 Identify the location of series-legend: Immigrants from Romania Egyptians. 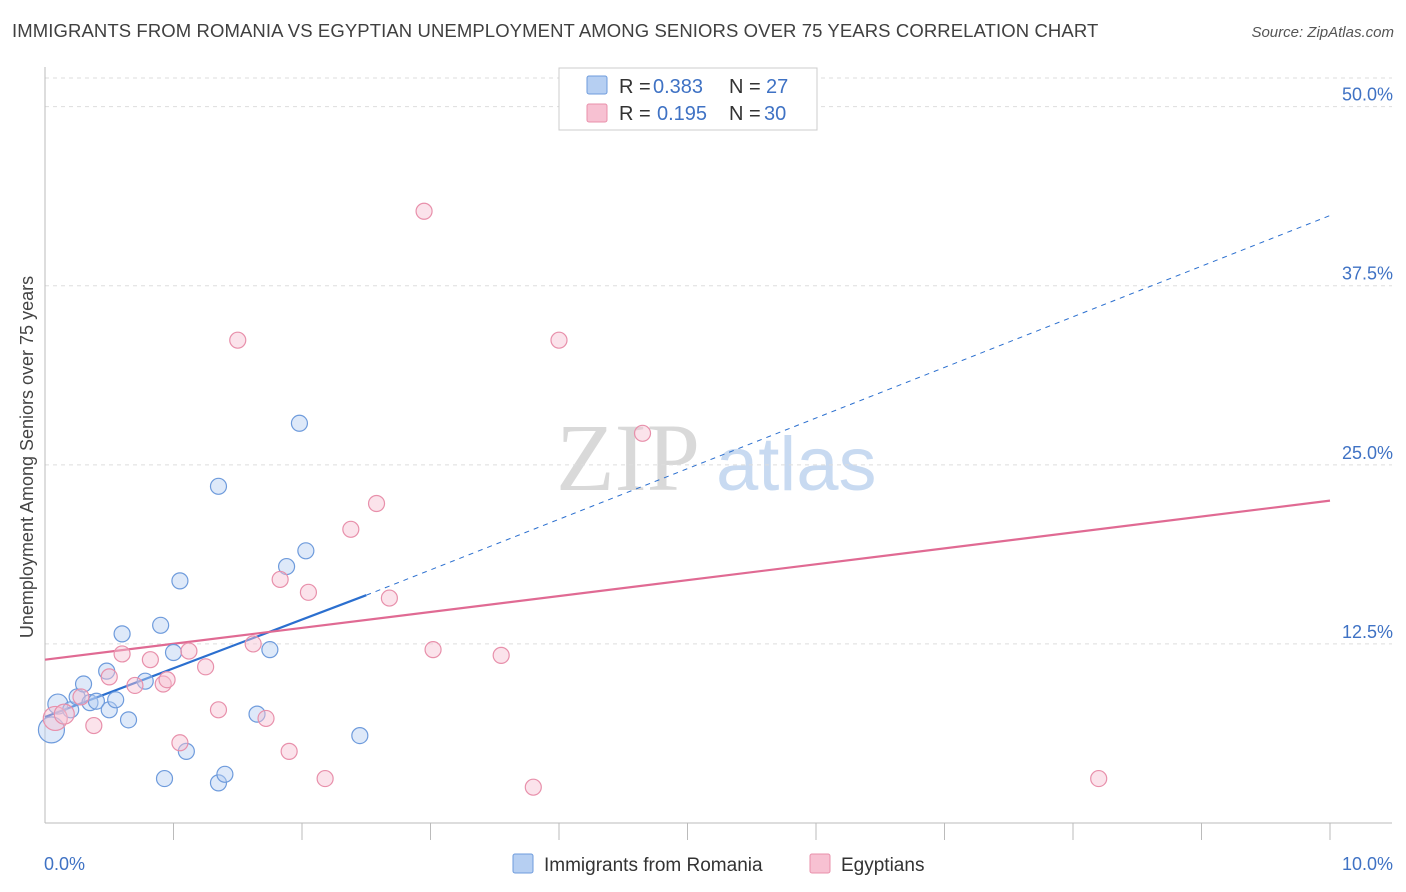
(718, 864).